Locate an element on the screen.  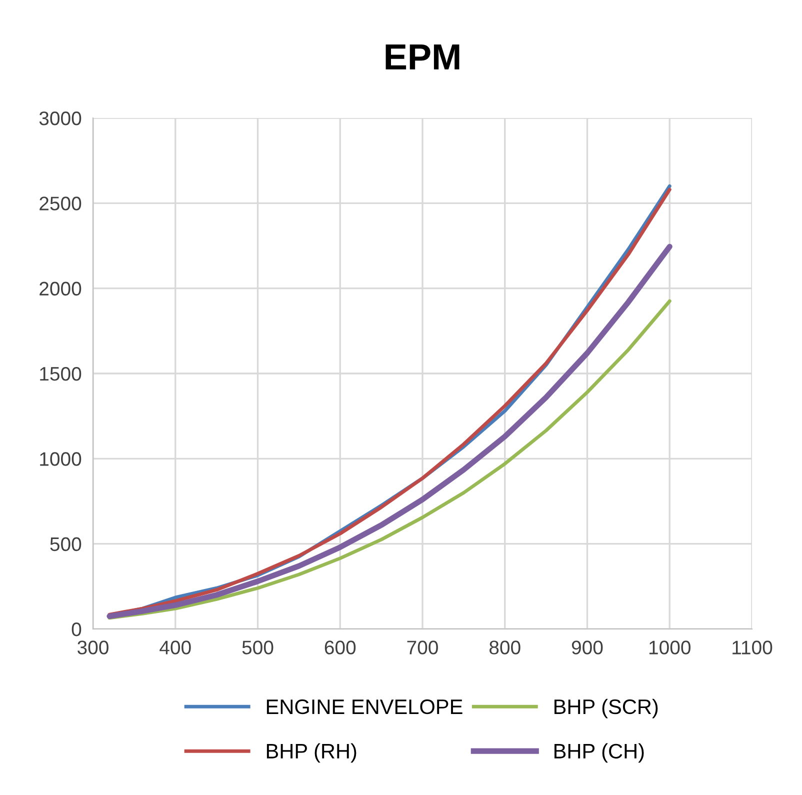
y-tick-label: 500 is located at coordinates (66, 544).